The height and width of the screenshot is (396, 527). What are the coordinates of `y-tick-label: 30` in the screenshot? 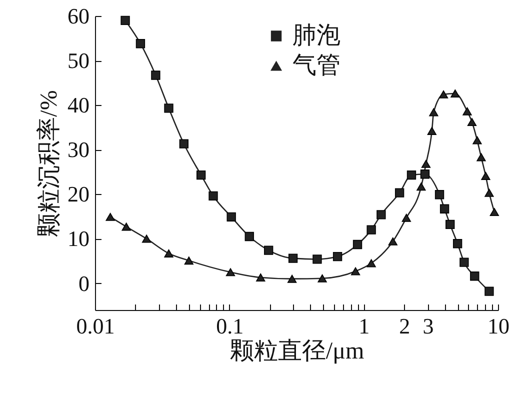 It's located at (79, 149).